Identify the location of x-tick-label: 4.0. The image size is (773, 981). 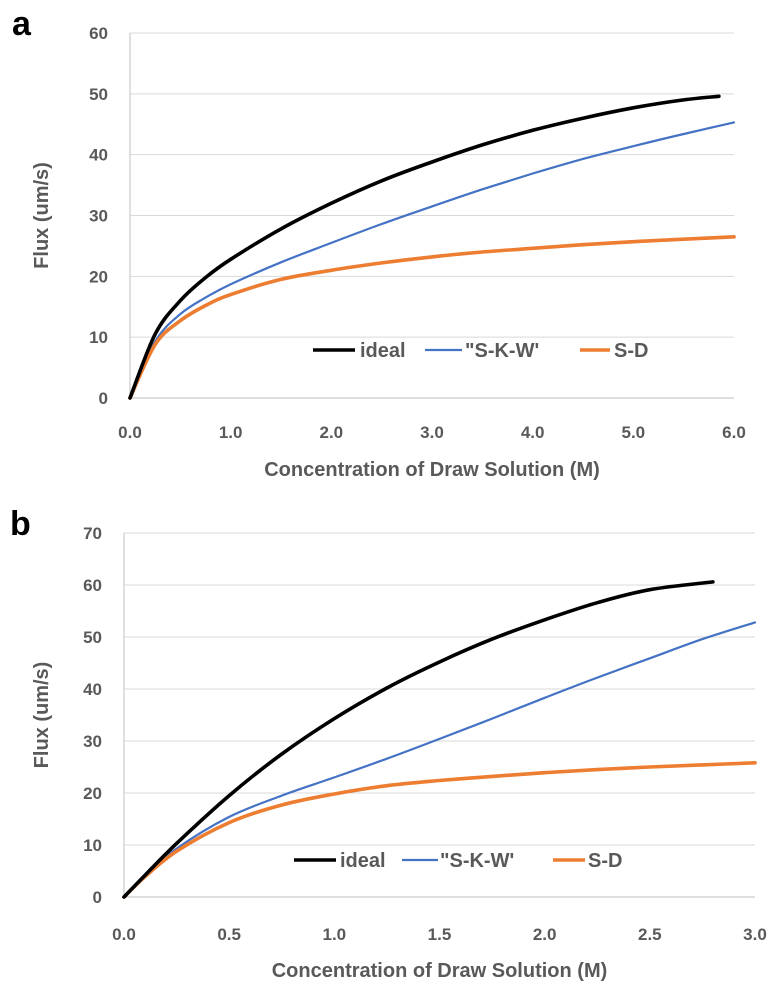
(533, 432).